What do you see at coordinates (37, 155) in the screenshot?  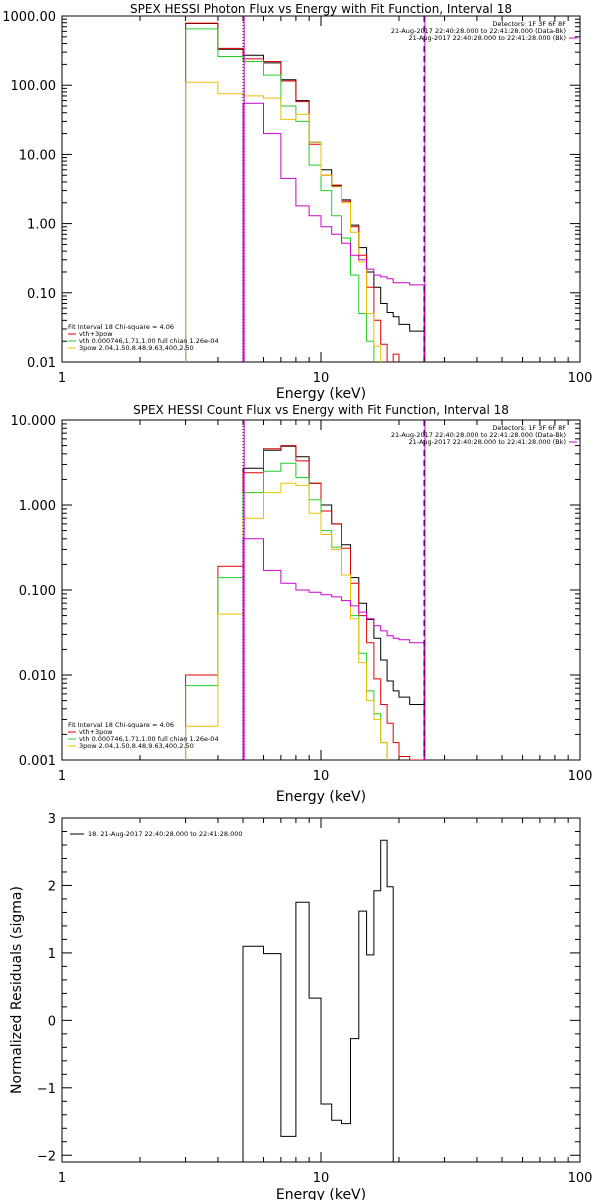 I see `y-tick-label: 10.00` at bounding box center [37, 155].